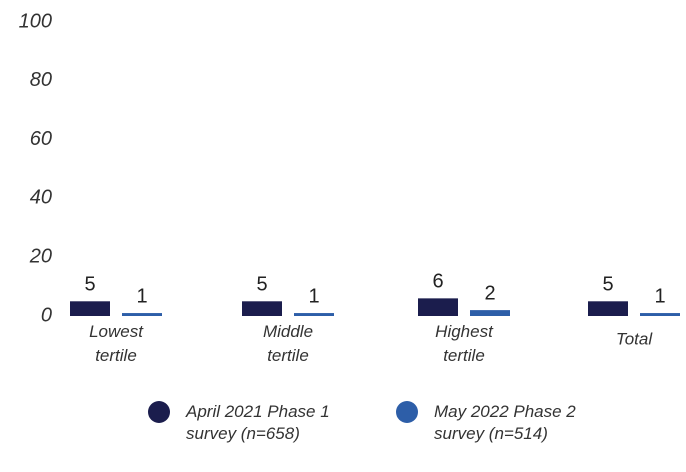 The image size is (686, 472). I want to click on x-tick-label: Lowest tertile, so click(116, 343).